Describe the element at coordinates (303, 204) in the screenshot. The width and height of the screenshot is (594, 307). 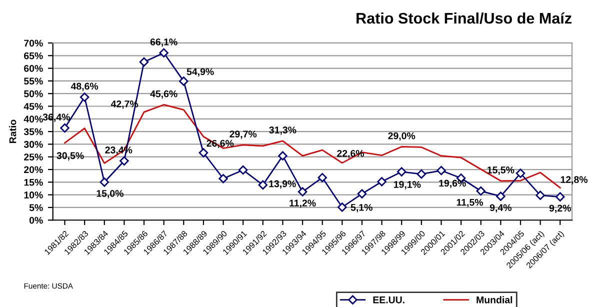
I see `data-label: 11,2%` at that location.